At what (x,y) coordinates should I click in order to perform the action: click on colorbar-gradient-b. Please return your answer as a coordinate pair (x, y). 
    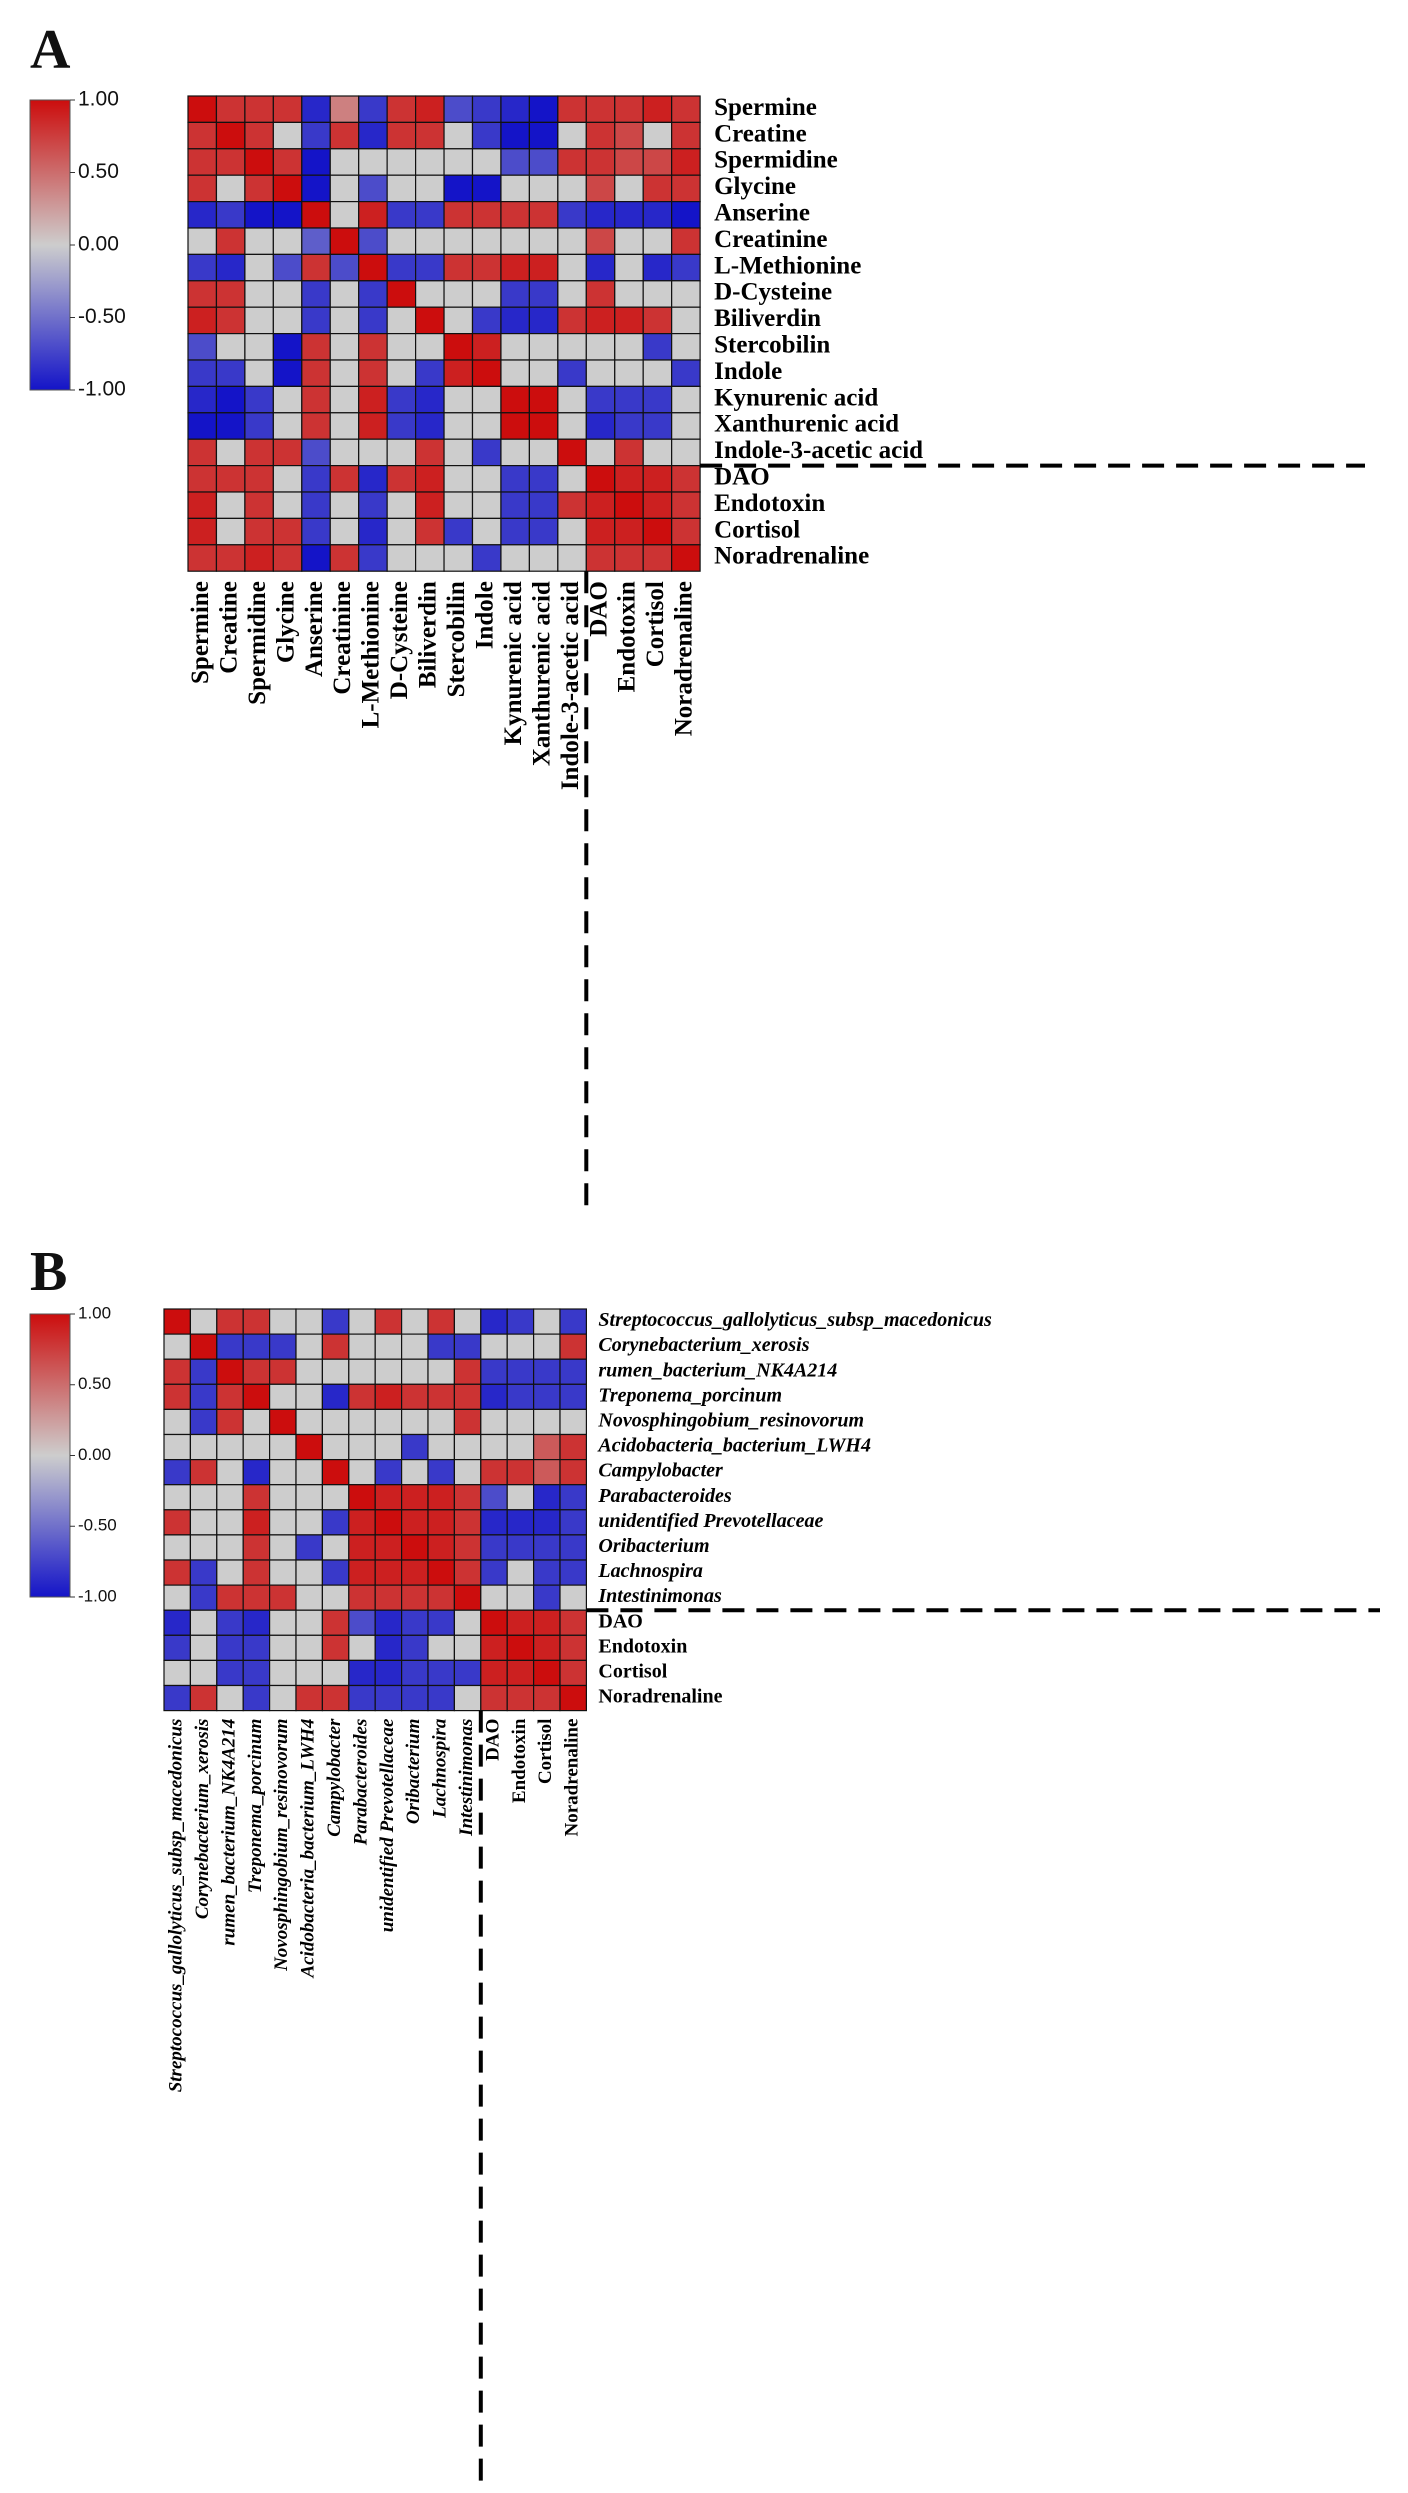
    Looking at the image, I should click on (50, 1455).